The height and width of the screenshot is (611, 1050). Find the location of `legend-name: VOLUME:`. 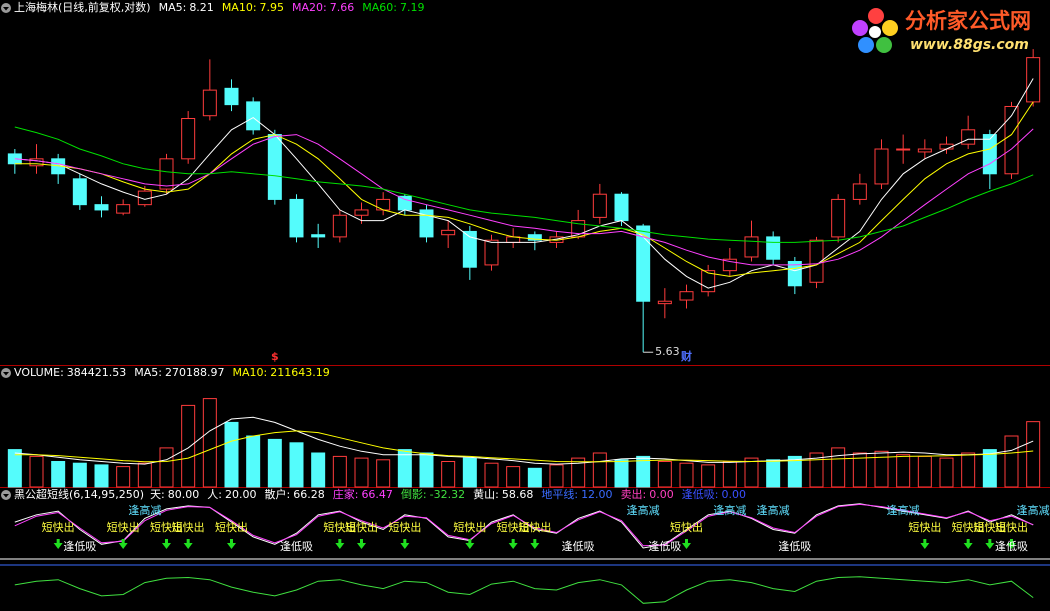

legend-name: VOLUME: is located at coordinates (39, 372).